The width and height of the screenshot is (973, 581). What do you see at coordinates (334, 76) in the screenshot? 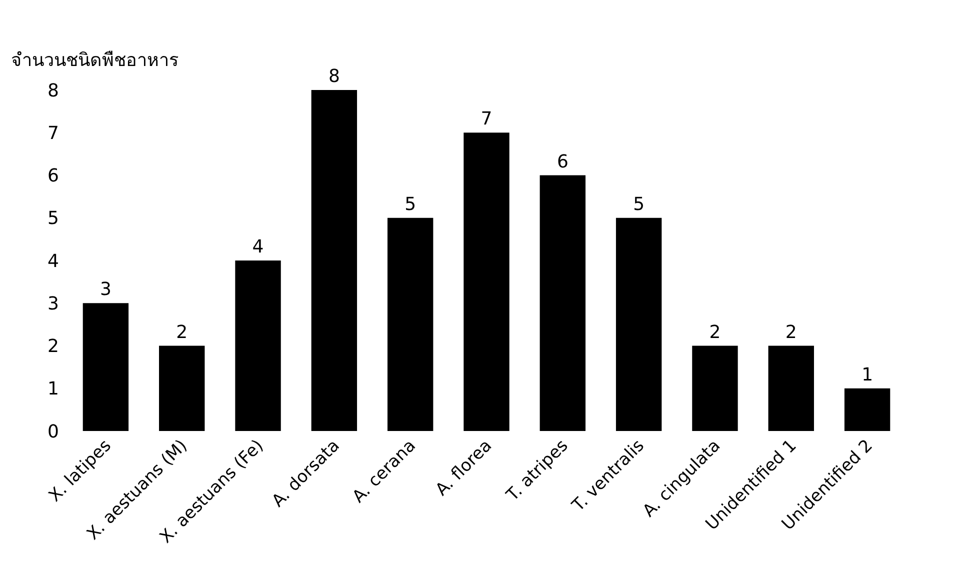
I see `data-label: 8` at bounding box center [334, 76].